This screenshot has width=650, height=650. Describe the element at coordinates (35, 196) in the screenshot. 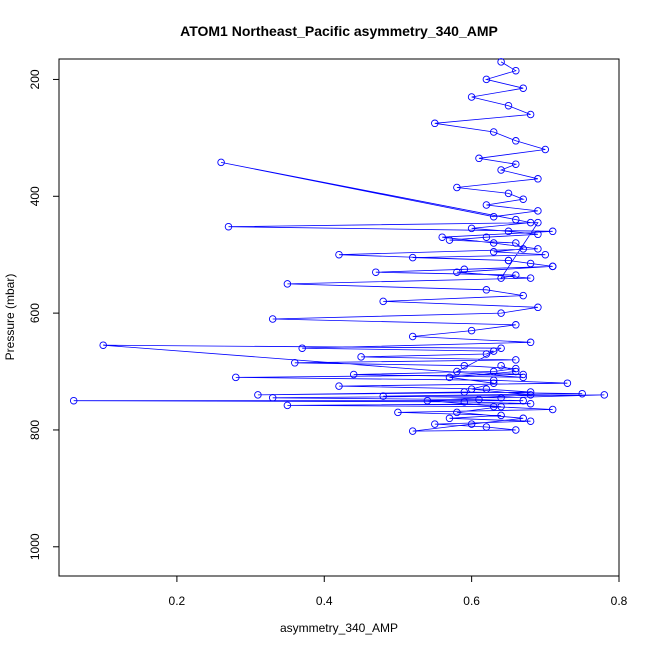

I see `y-tick-label: 400` at that location.